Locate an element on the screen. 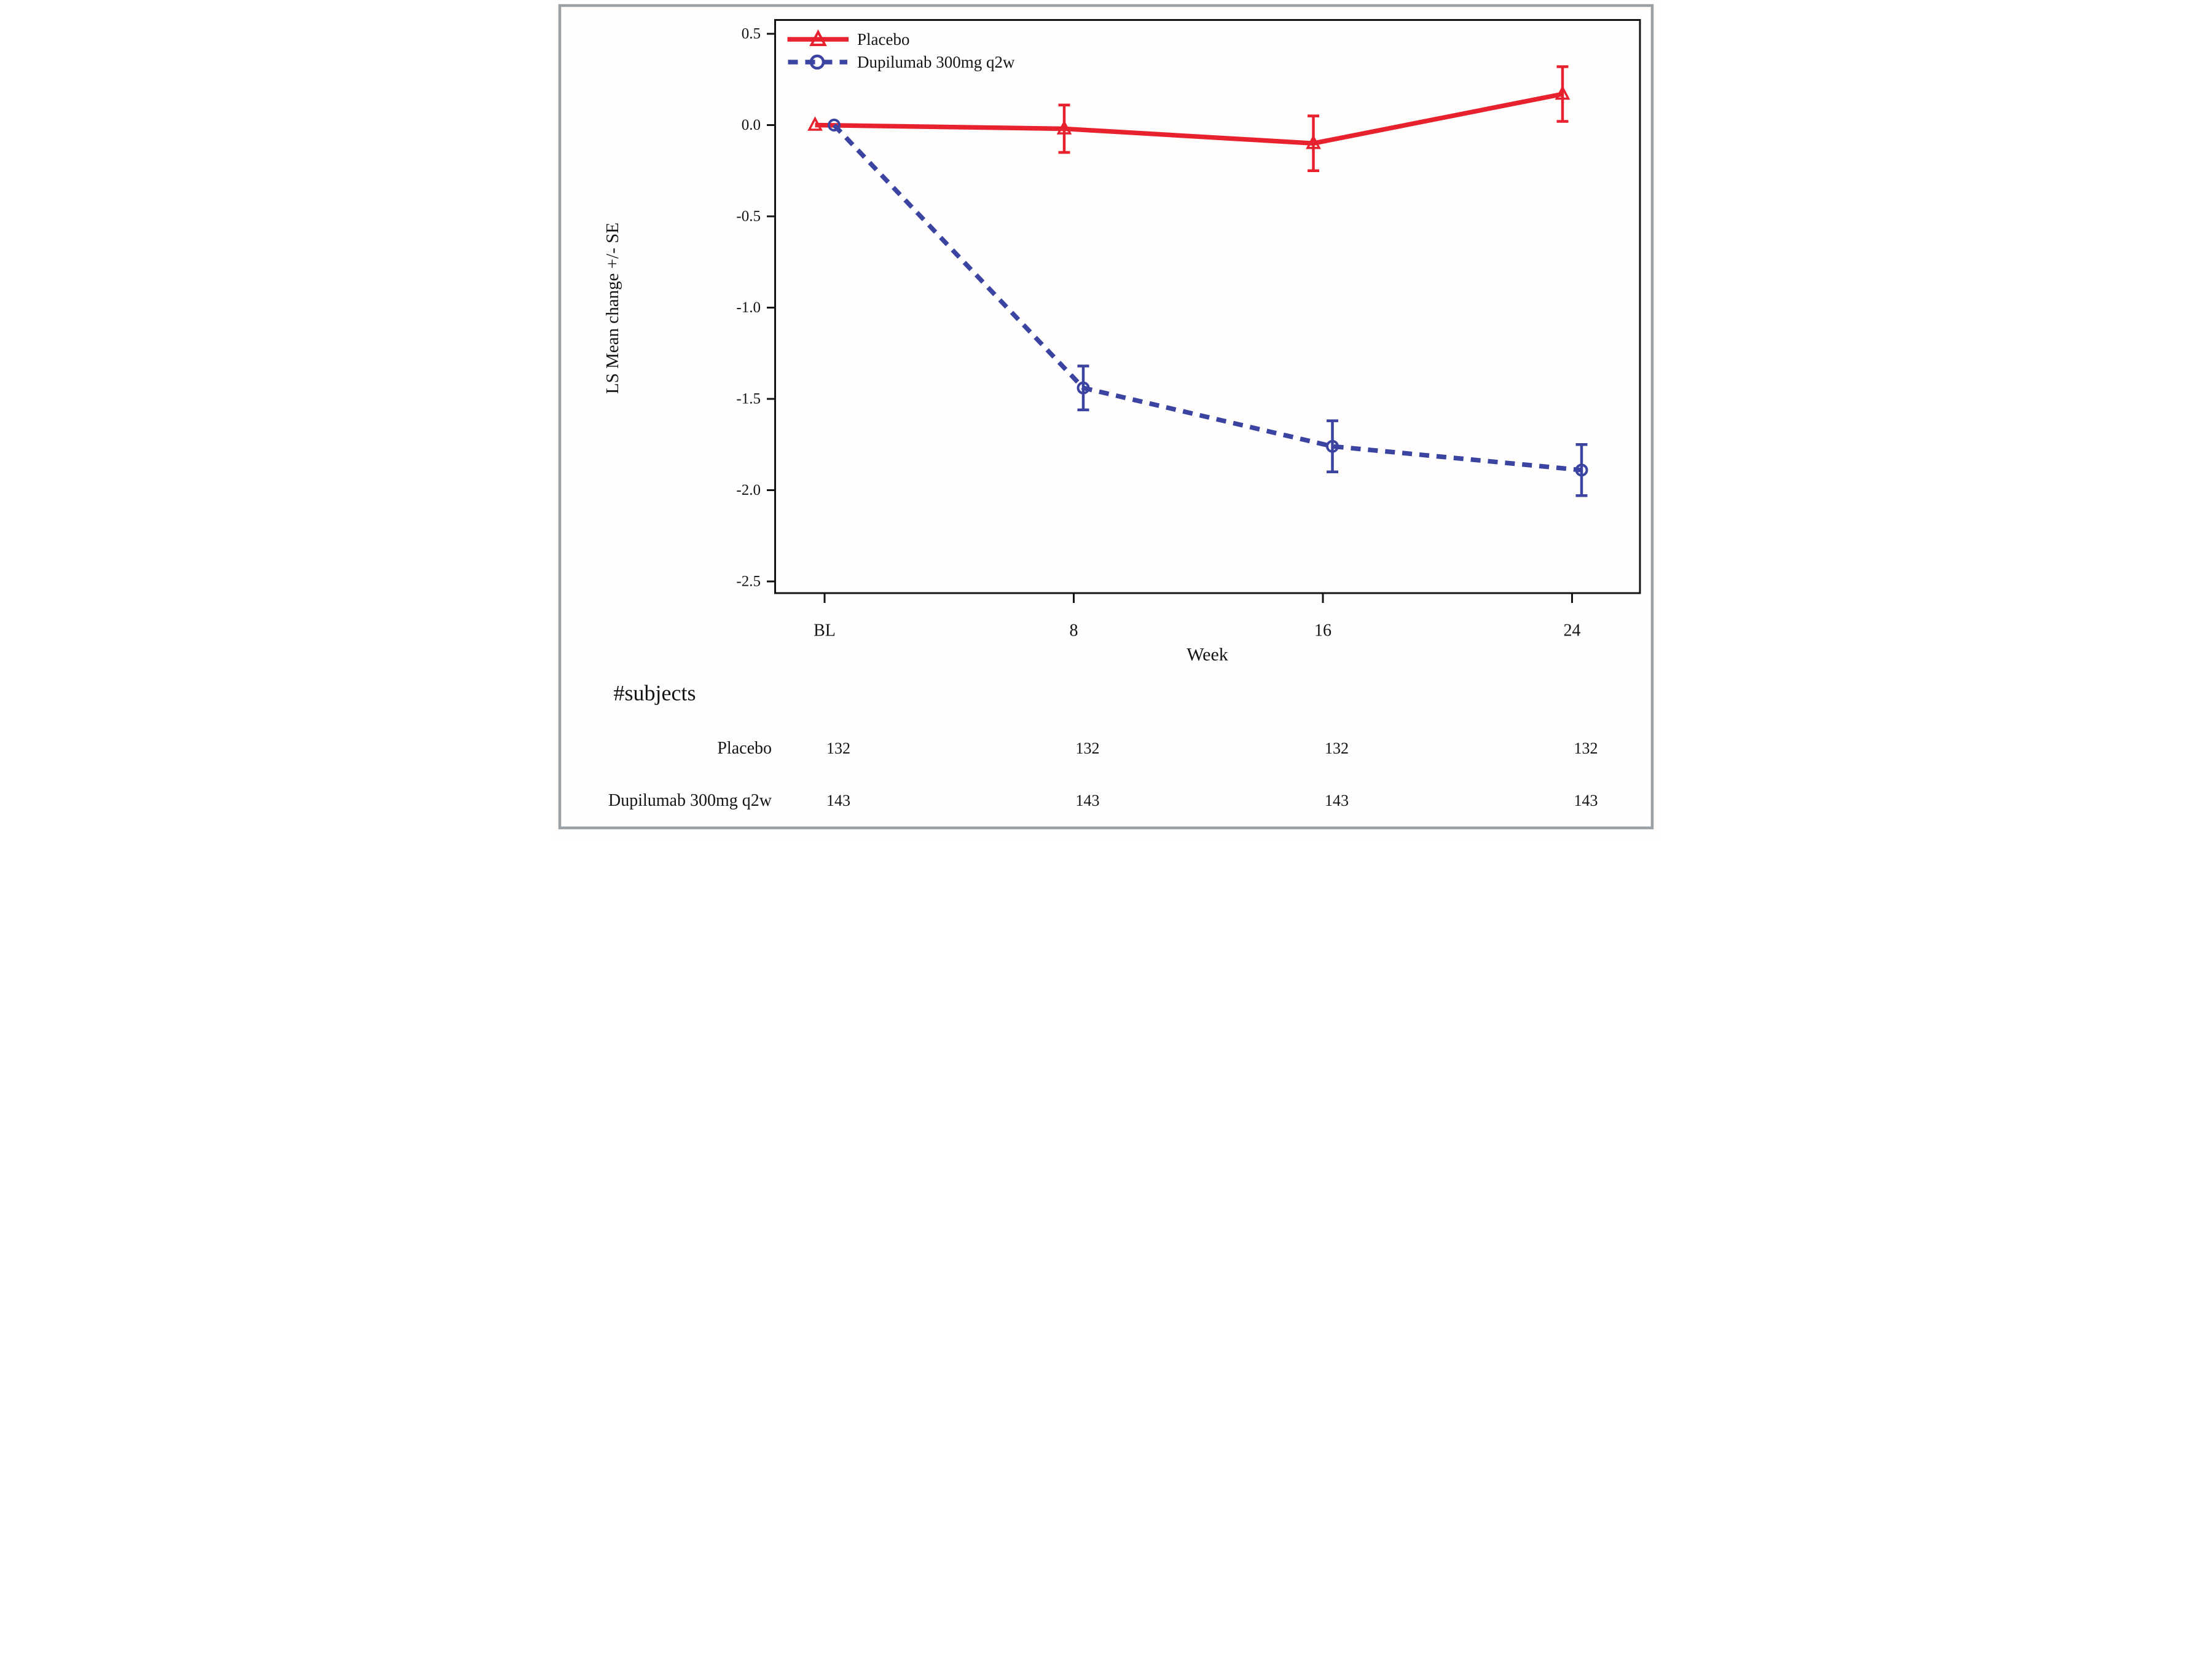 Image resolution: width=2212 pixels, height=1673 pixels. y-axis: 0.5 0.0 -0.5 -1.0 -1.5 -2.0 -2.5 is located at coordinates (755, 308).